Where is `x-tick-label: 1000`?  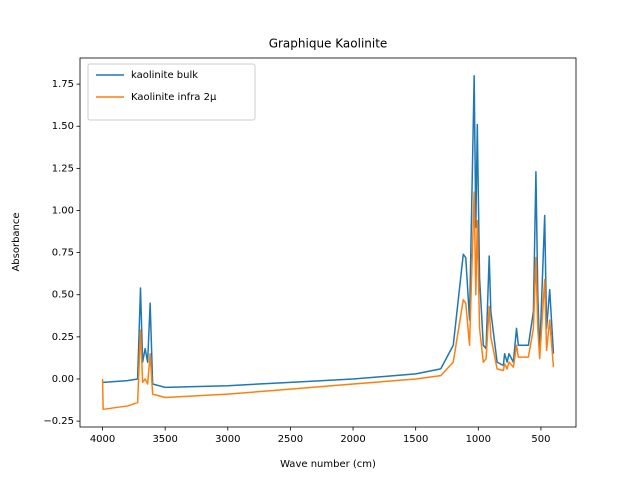
x-tick-label: 1000 is located at coordinates (478, 439).